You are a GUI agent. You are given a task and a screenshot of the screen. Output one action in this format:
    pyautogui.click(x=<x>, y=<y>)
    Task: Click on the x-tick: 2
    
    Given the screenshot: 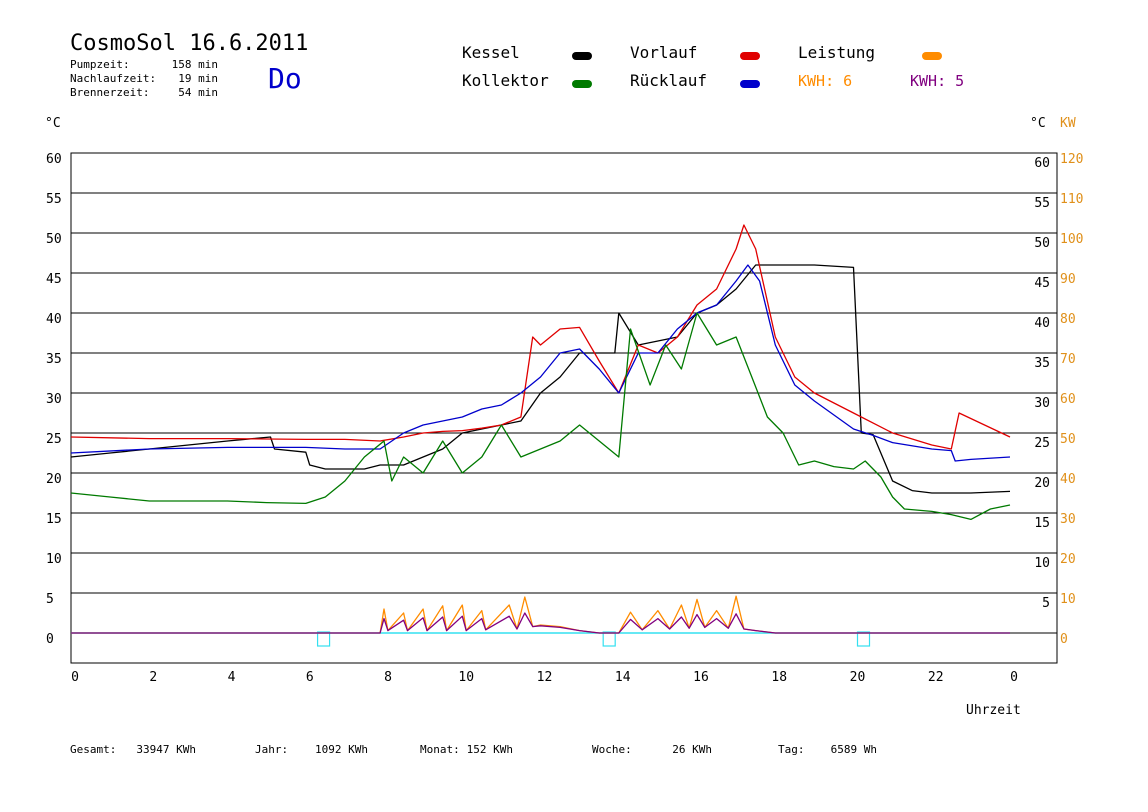 What is the action you would take?
    pyautogui.click(x=153, y=677)
    